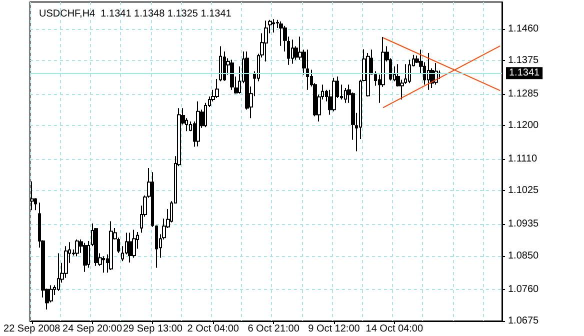 Image resolution: width=584 pixels, height=336 pixels. Describe the element at coordinates (395, 329) in the screenshot. I see `x-tick-label: 14 Oct 04:00` at that location.